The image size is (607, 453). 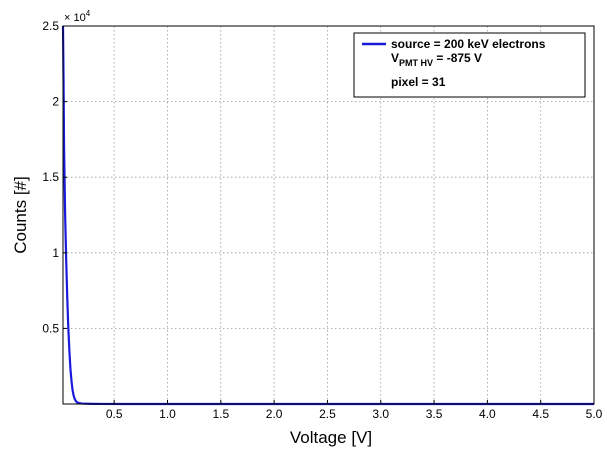 I want to click on x-tick-label: 3.0, so click(x=380, y=414).